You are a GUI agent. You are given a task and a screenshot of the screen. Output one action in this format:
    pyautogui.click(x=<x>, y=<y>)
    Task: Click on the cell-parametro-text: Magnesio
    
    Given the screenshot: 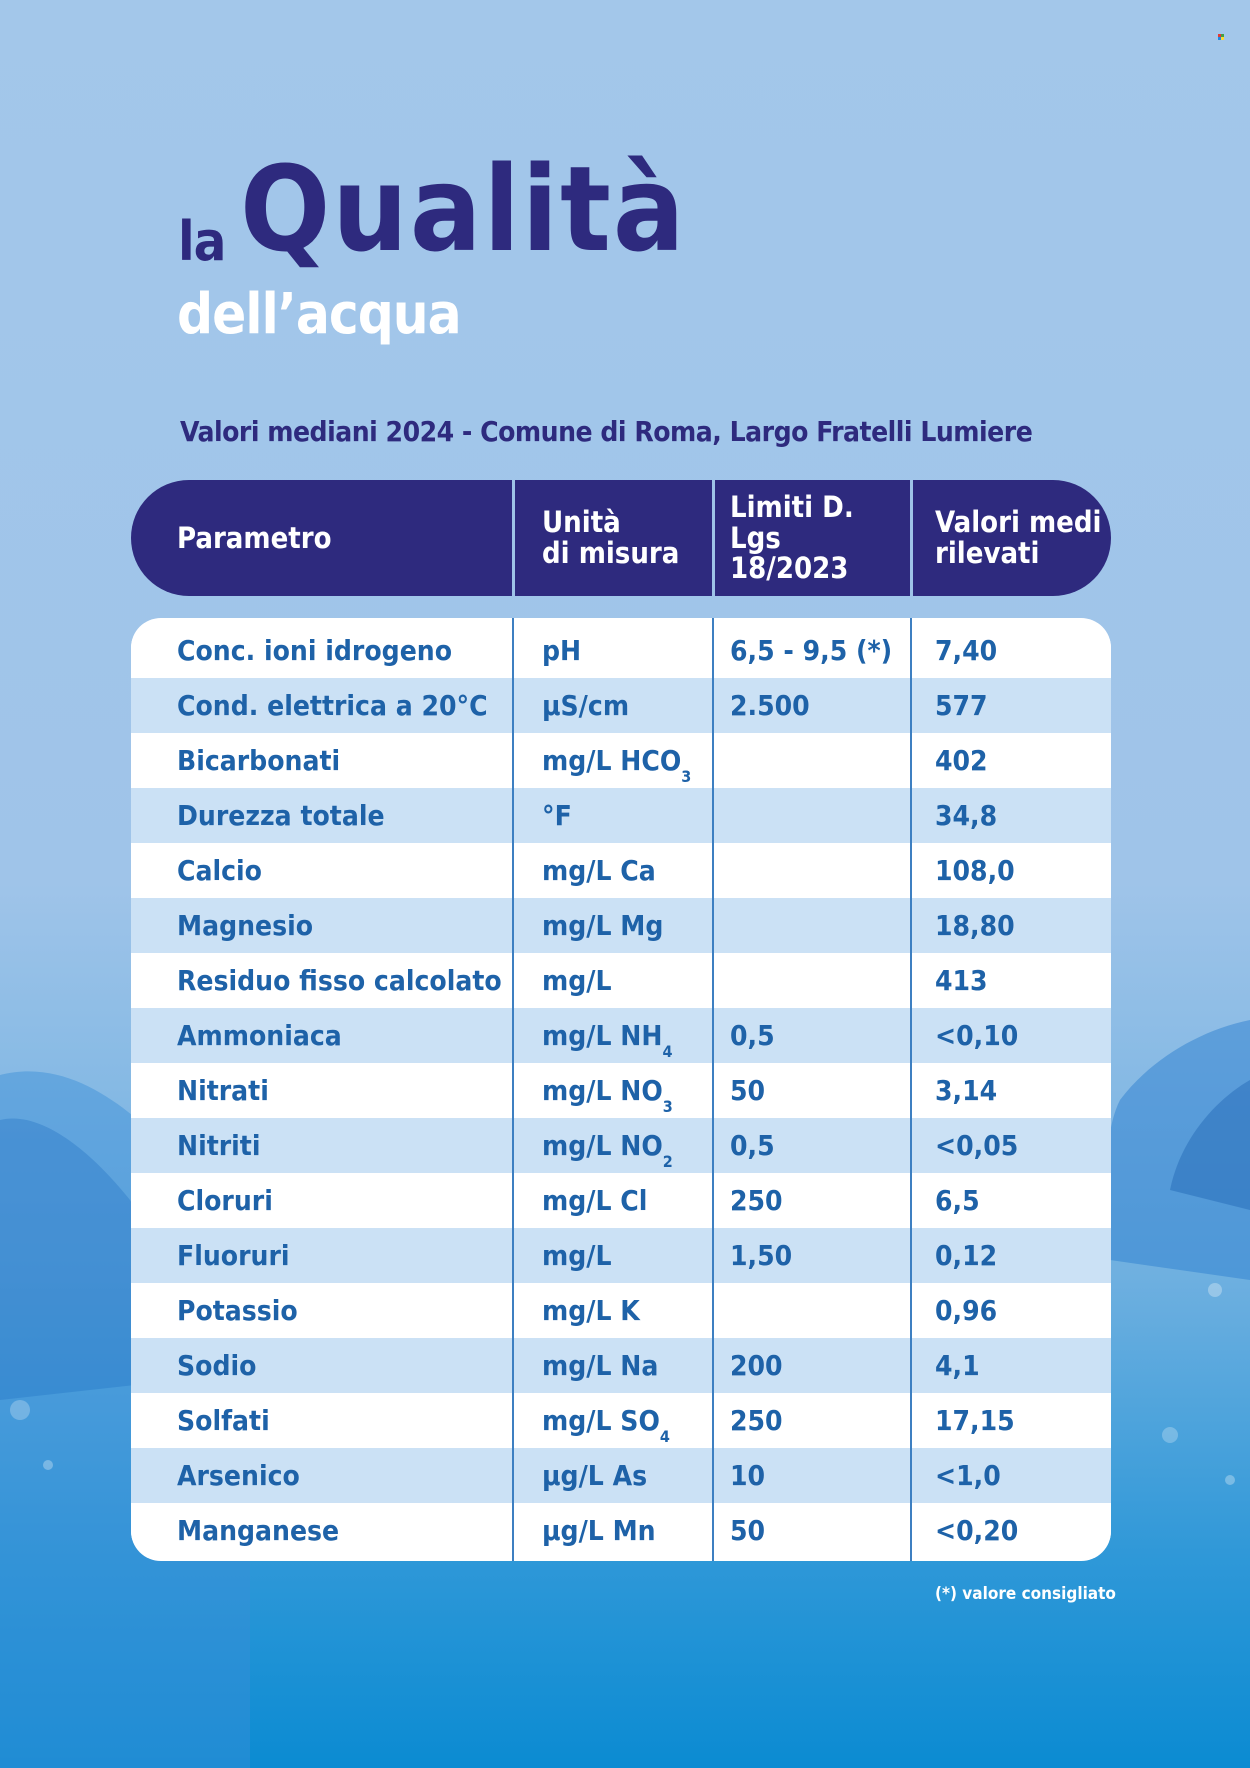 What is the action you would take?
    pyautogui.click(x=245, y=925)
    